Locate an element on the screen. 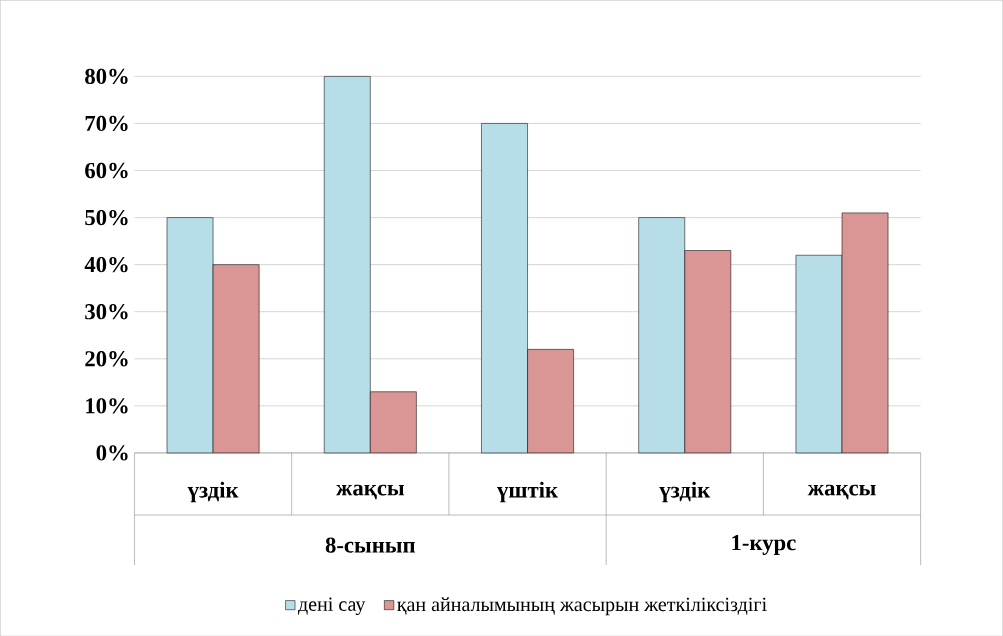 This screenshot has height=636, width=1003. text: 1-курс is located at coordinates (764, 544).